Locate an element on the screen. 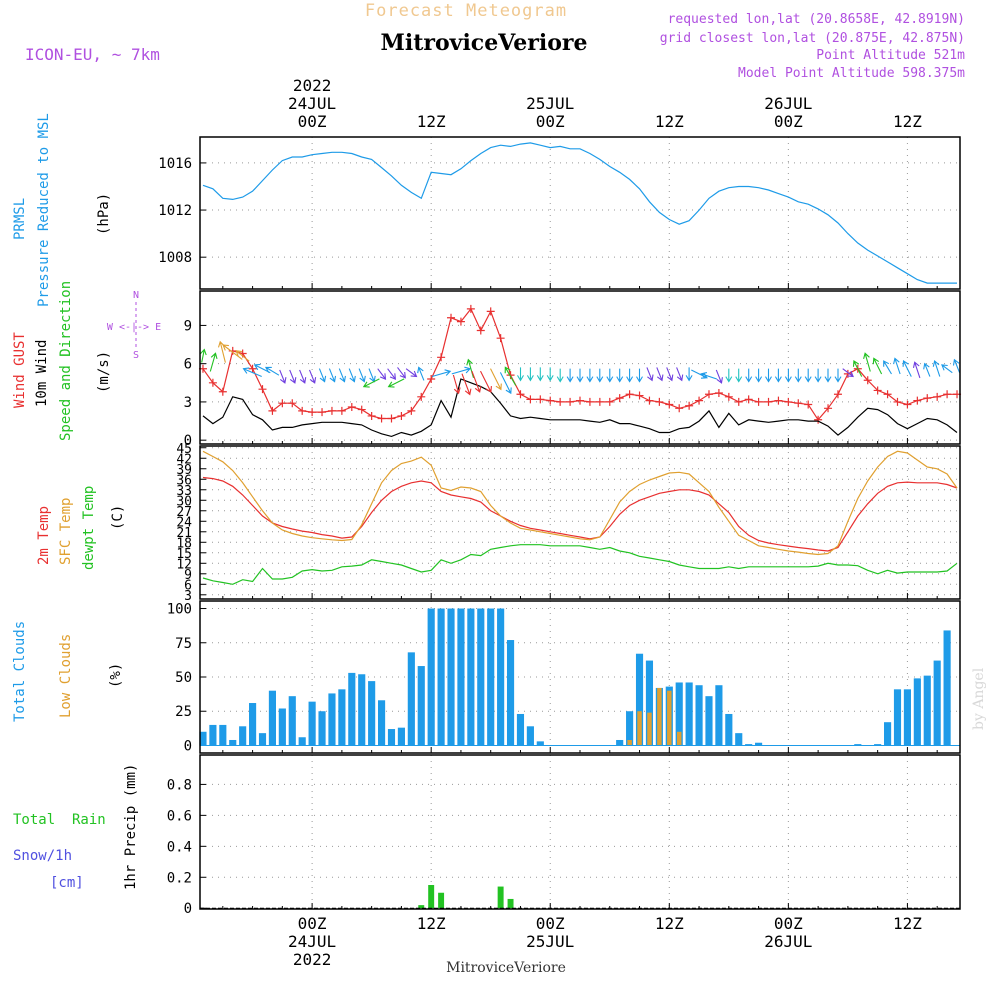 The image size is (1000, 1000). time-label-top: 2022 is located at coordinates (312, 85).